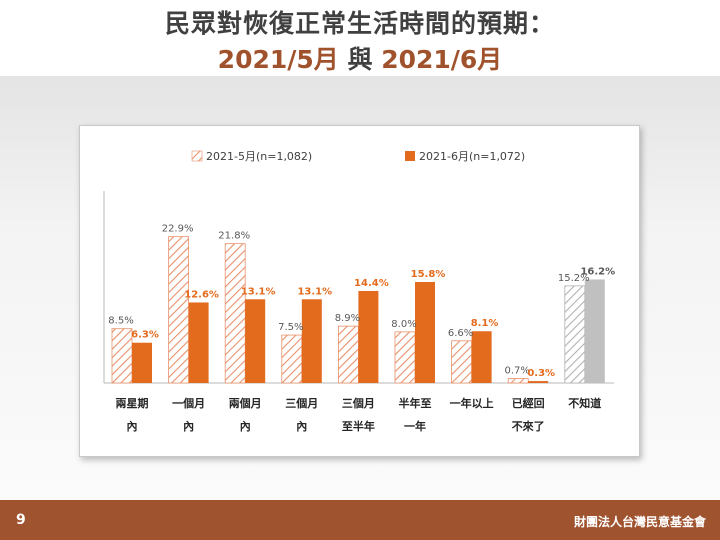  Describe the element at coordinates (358, 403) in the screenshot. I see `category-label-5-1: 三個月` at that location.